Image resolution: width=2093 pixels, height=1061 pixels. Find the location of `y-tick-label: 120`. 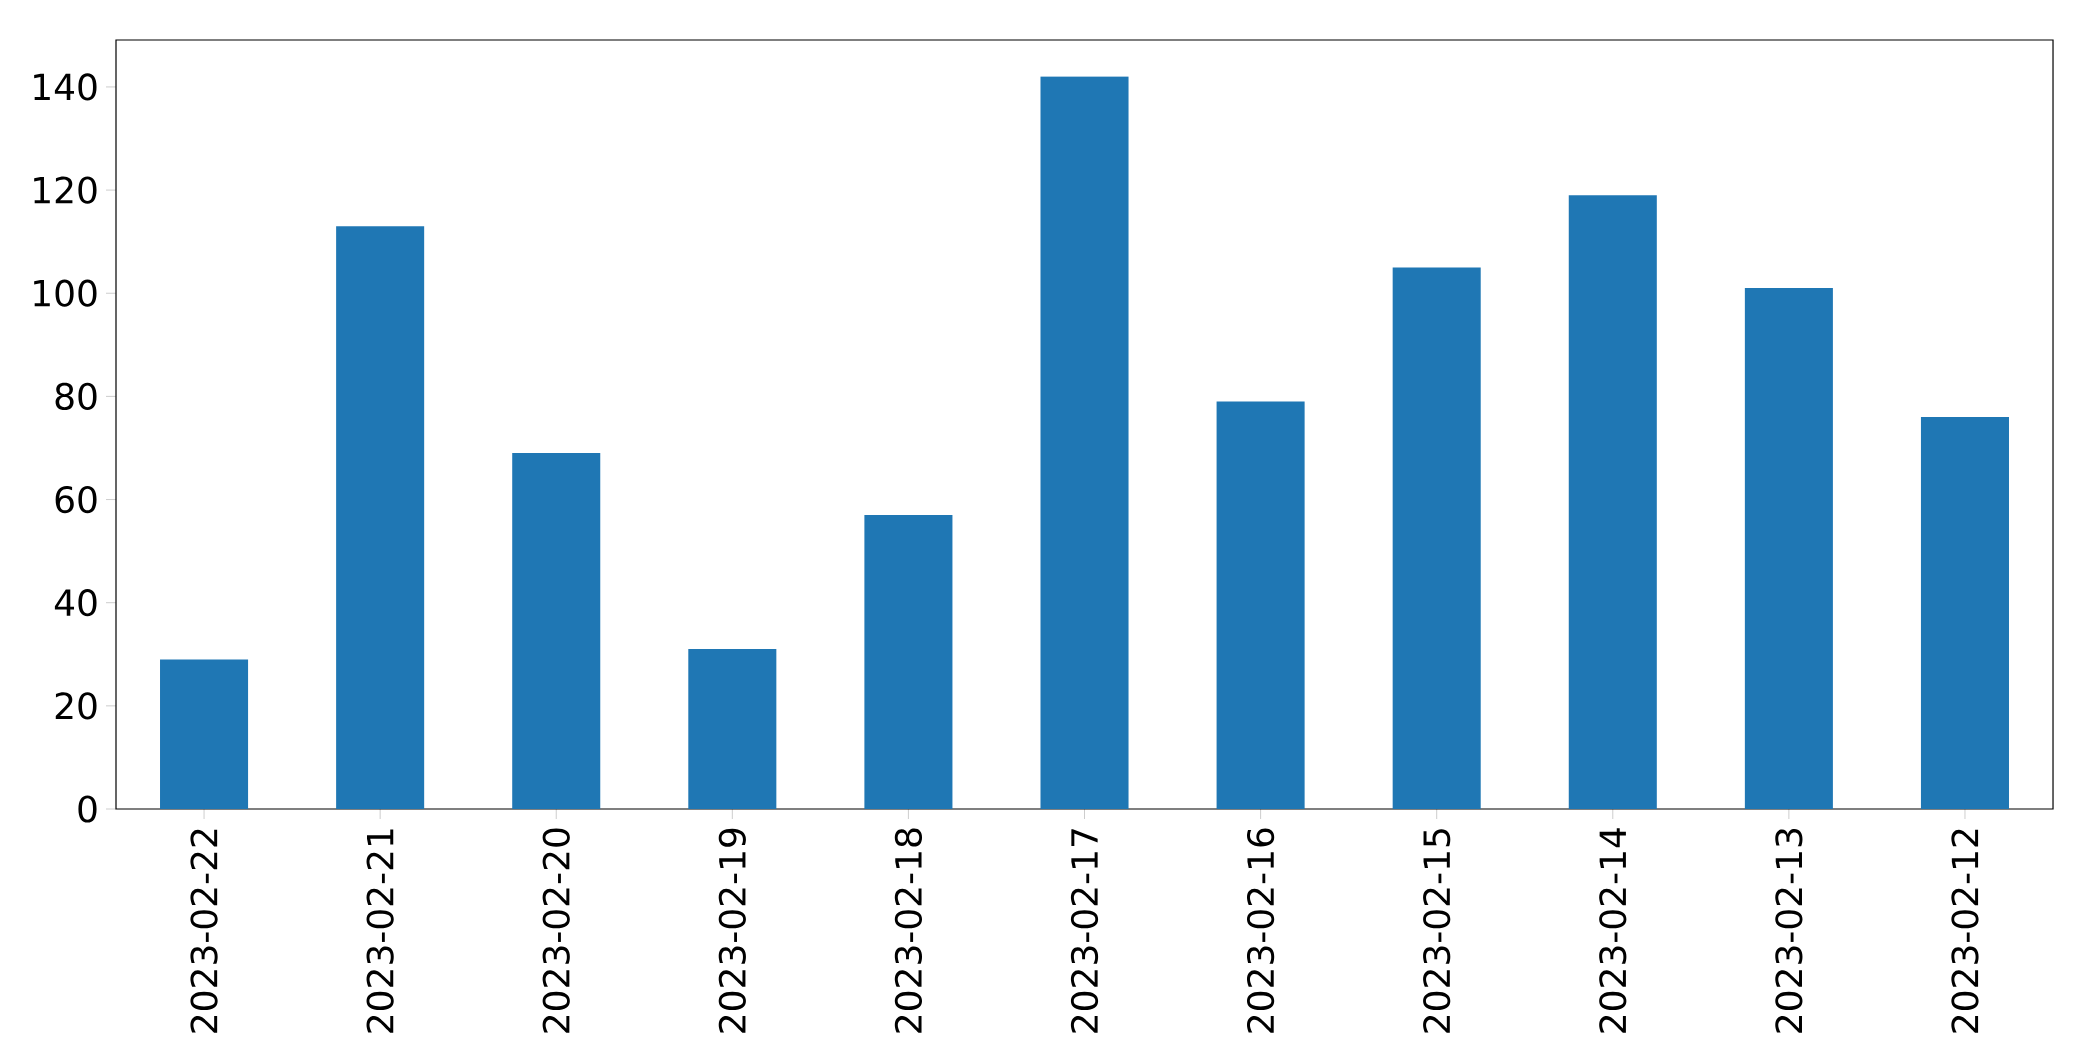

y-tick-label: 120 is located at coordinates (65, 190).